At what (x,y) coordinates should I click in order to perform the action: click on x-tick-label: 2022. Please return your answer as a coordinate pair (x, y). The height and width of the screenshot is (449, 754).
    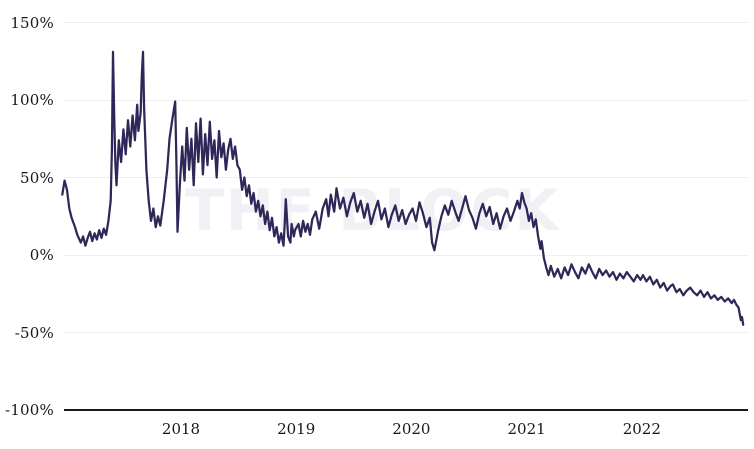
    Looking at the image, I should click on (641, 429).